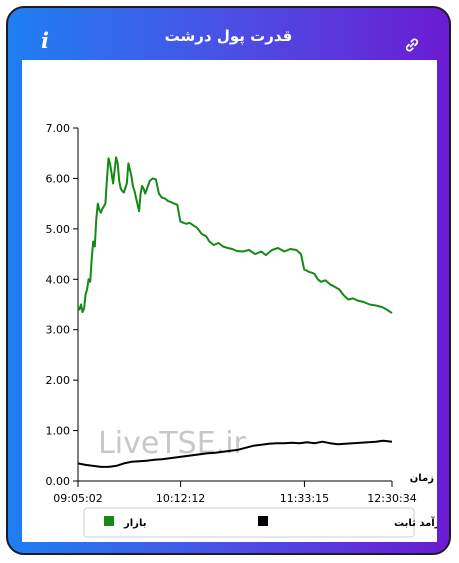  Describe the element at coordinates (172, 443) in the screenshot. I see `watermark: LiveTSE.ir` at that location.